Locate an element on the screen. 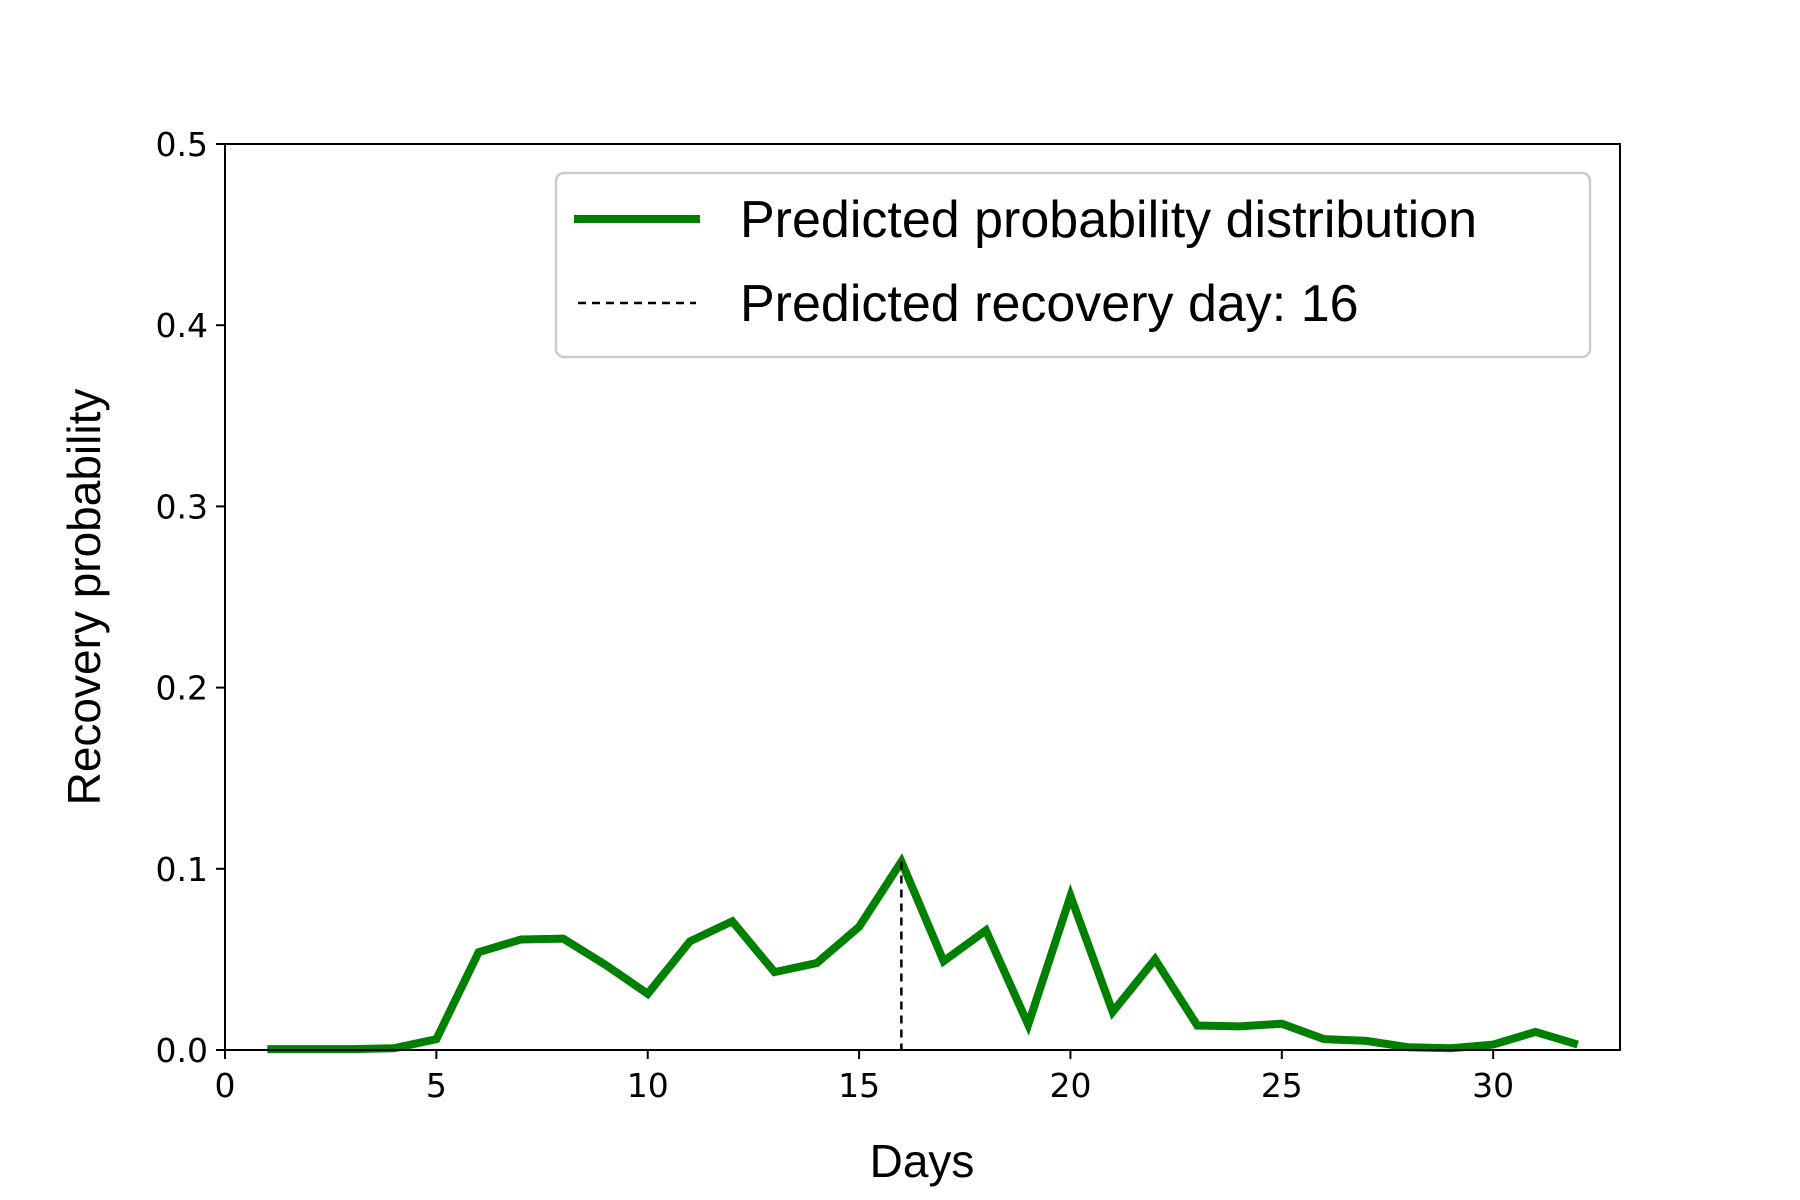  y-tick-label: 0.1 is located at coordinates (182, 869).